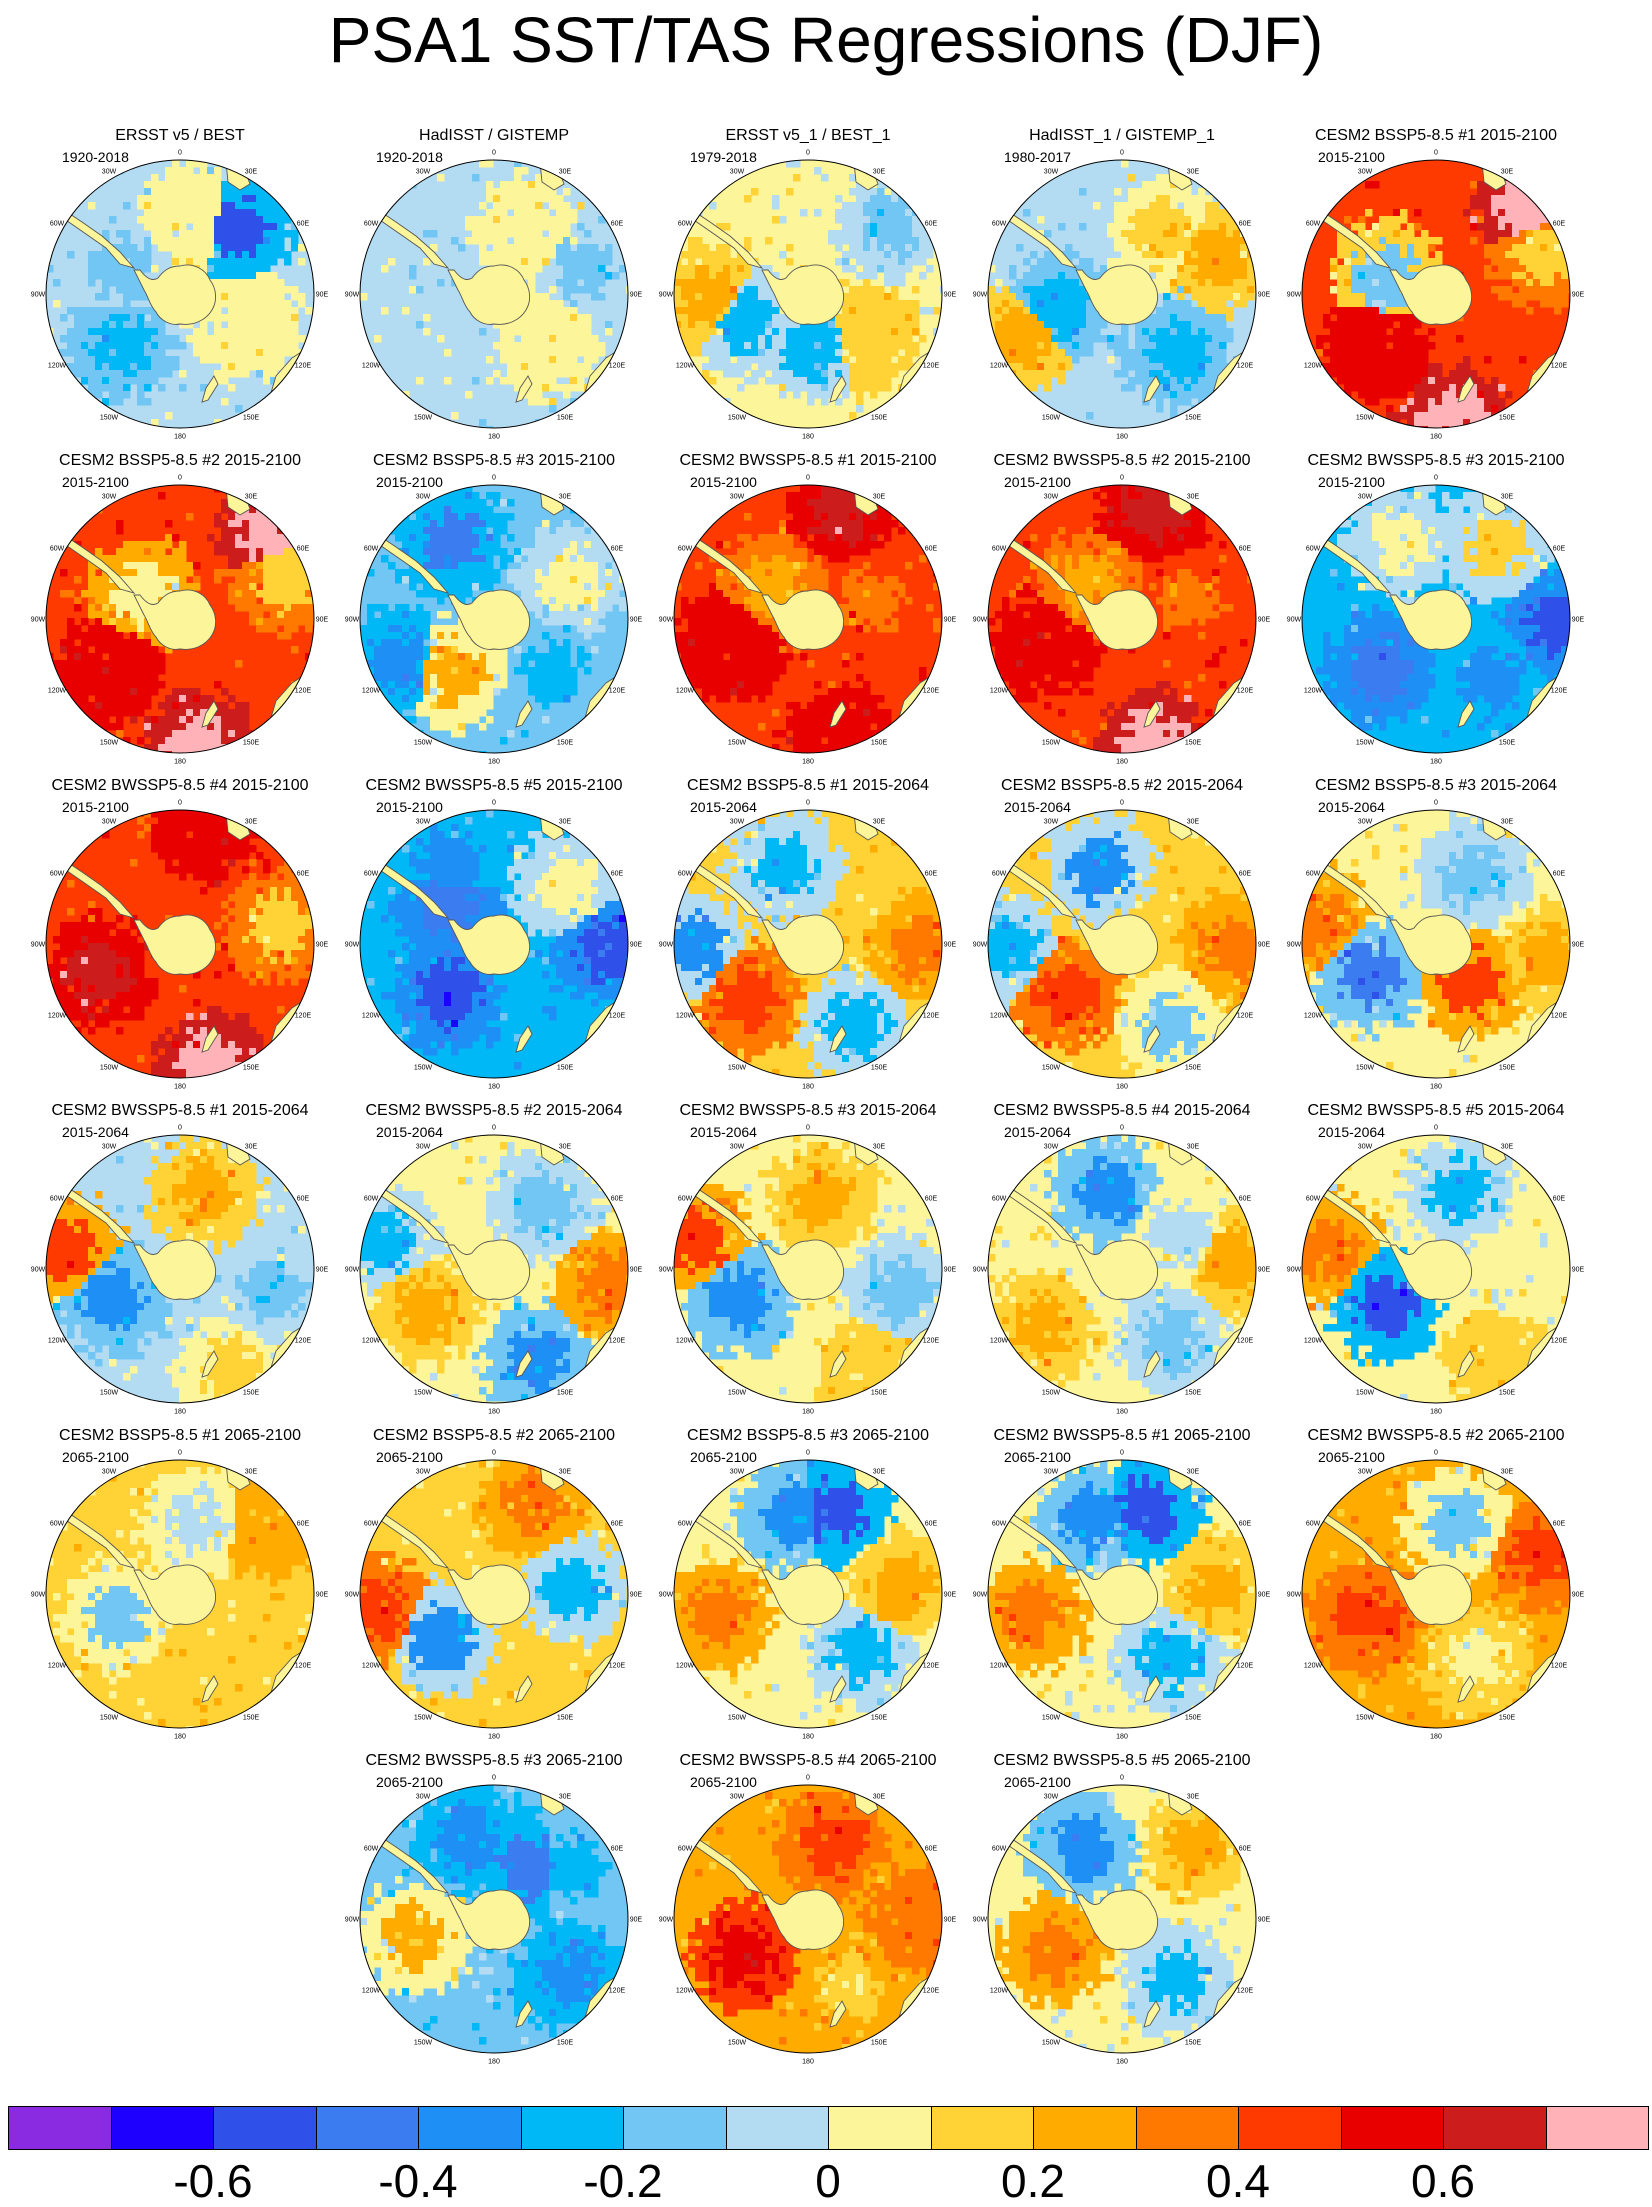  What do you see at coordinates (808, 1436) in the screenshot?
I see `panel-title: CESM2 BSSP5-8.5 #3 2065-2100` at bounding box center [808, 1436].